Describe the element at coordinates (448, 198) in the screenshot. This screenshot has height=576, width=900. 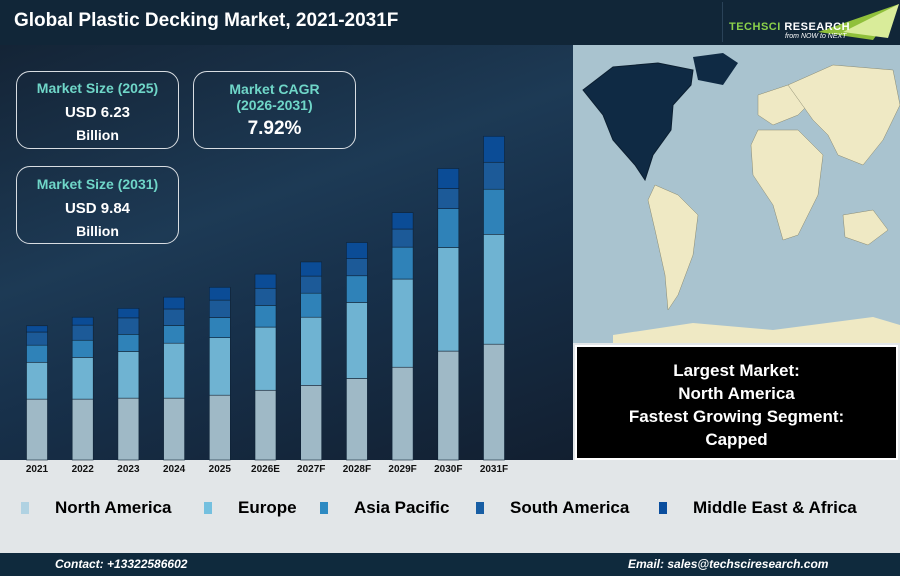
I see `bar-segment-south-america-2030F` at that location.